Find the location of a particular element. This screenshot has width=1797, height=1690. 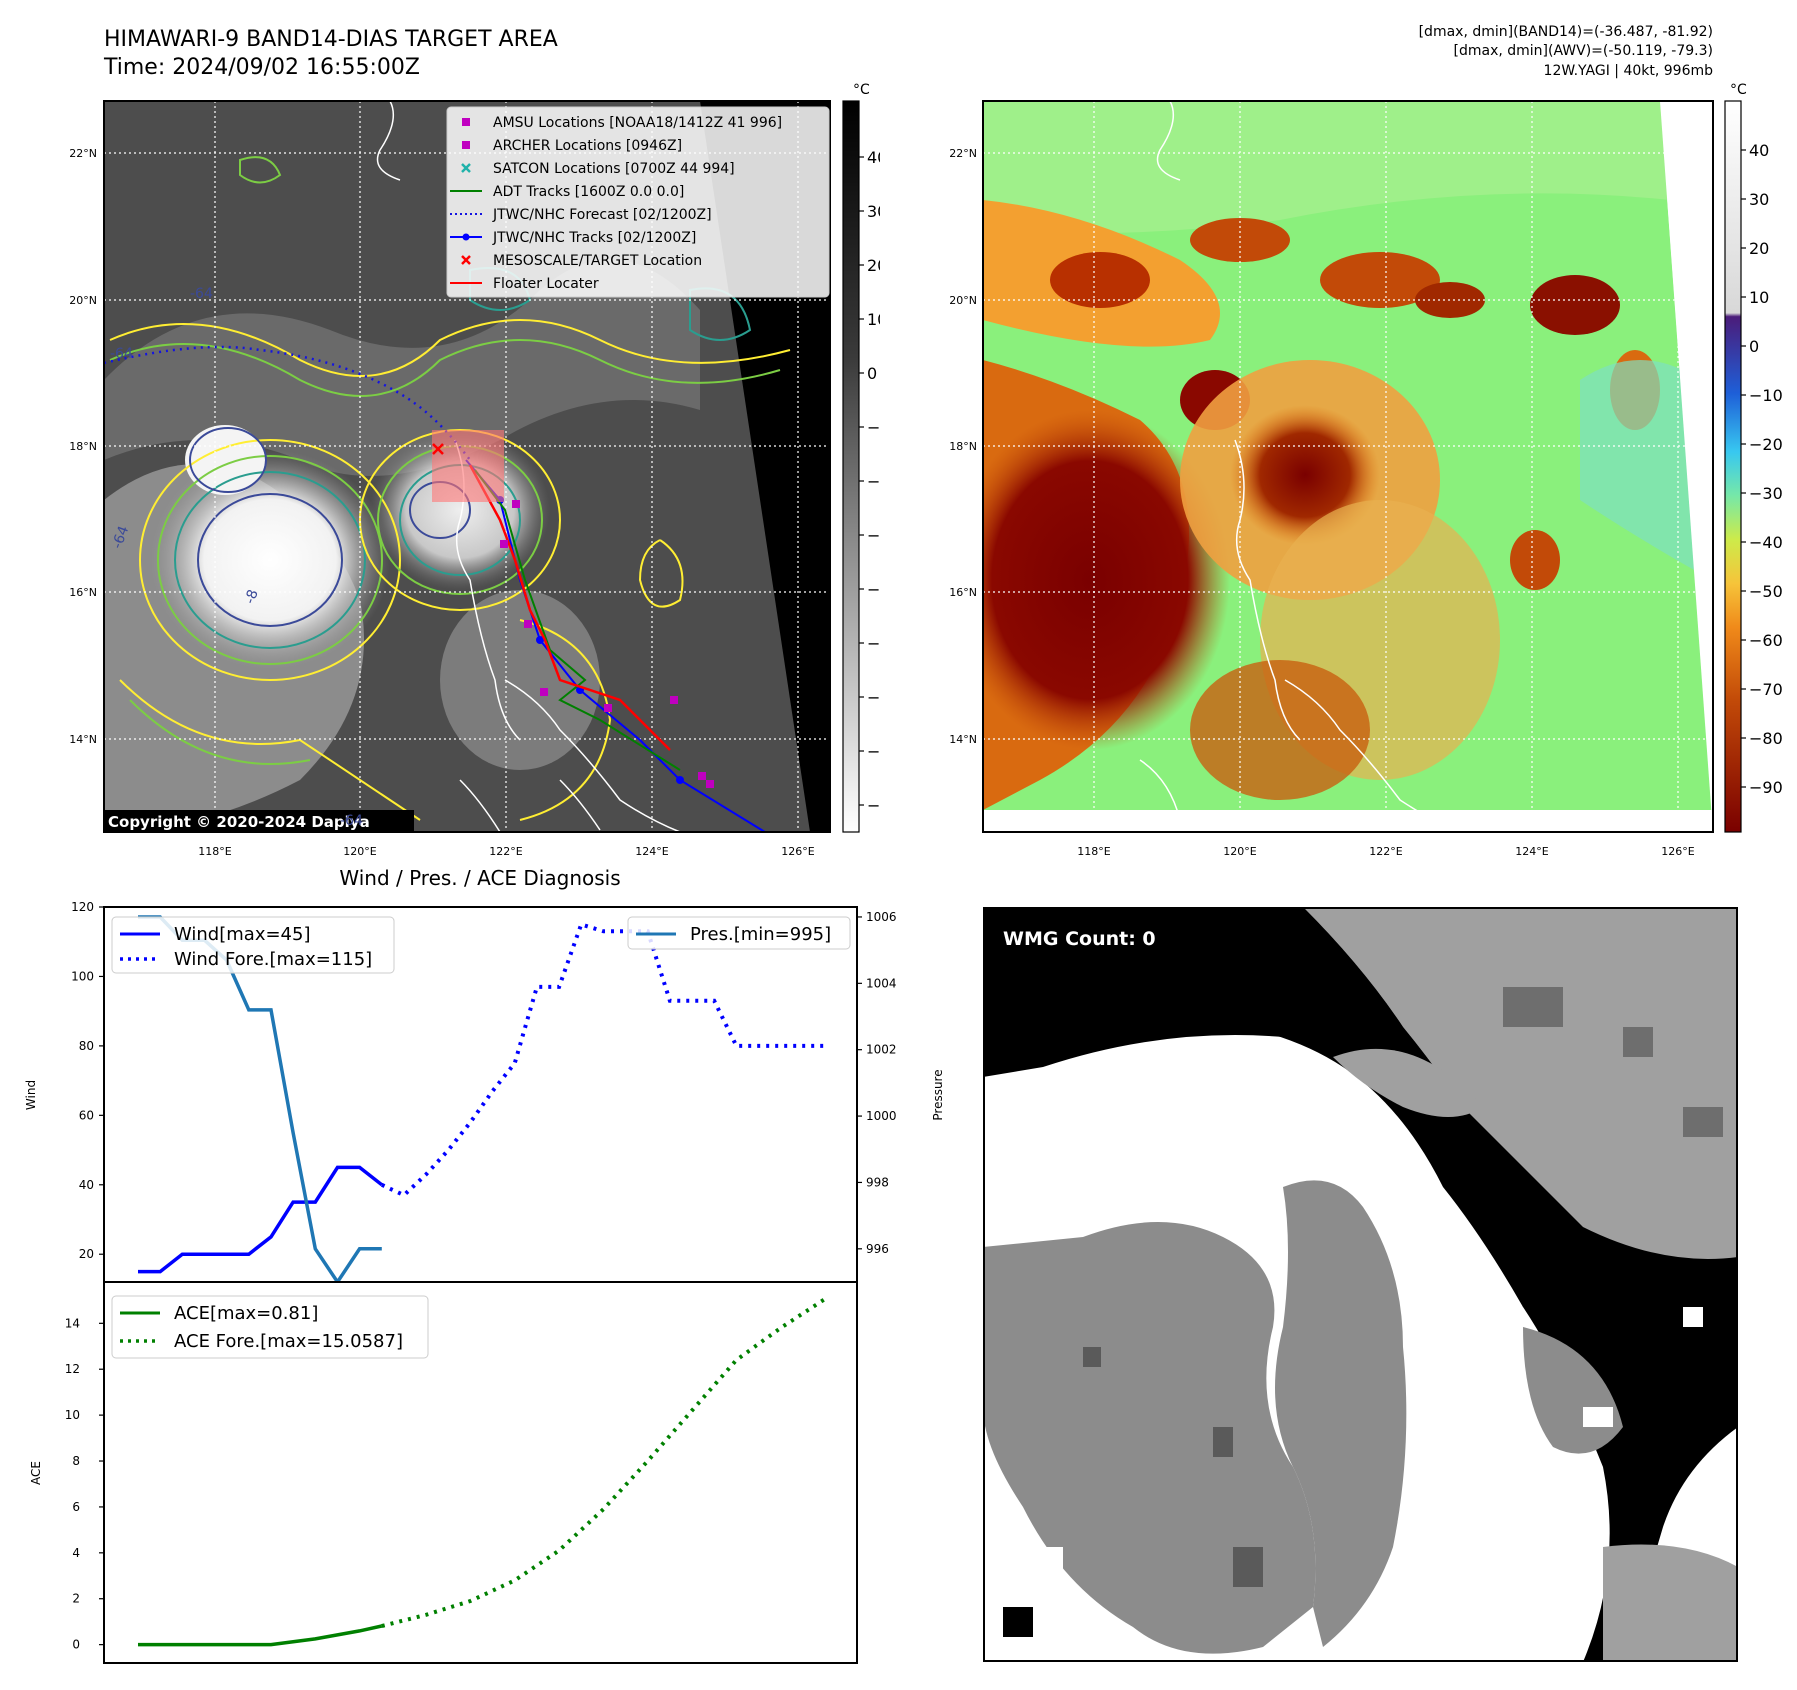

legend-satcon: SATCON Locations [0700Z 44 994] is located at coordinates (614, 169).